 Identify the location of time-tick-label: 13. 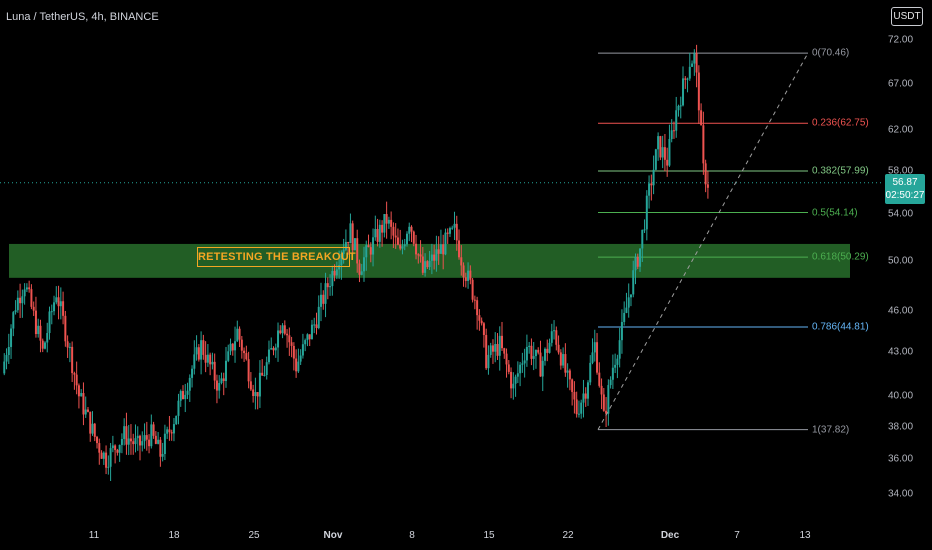
(805, 535).